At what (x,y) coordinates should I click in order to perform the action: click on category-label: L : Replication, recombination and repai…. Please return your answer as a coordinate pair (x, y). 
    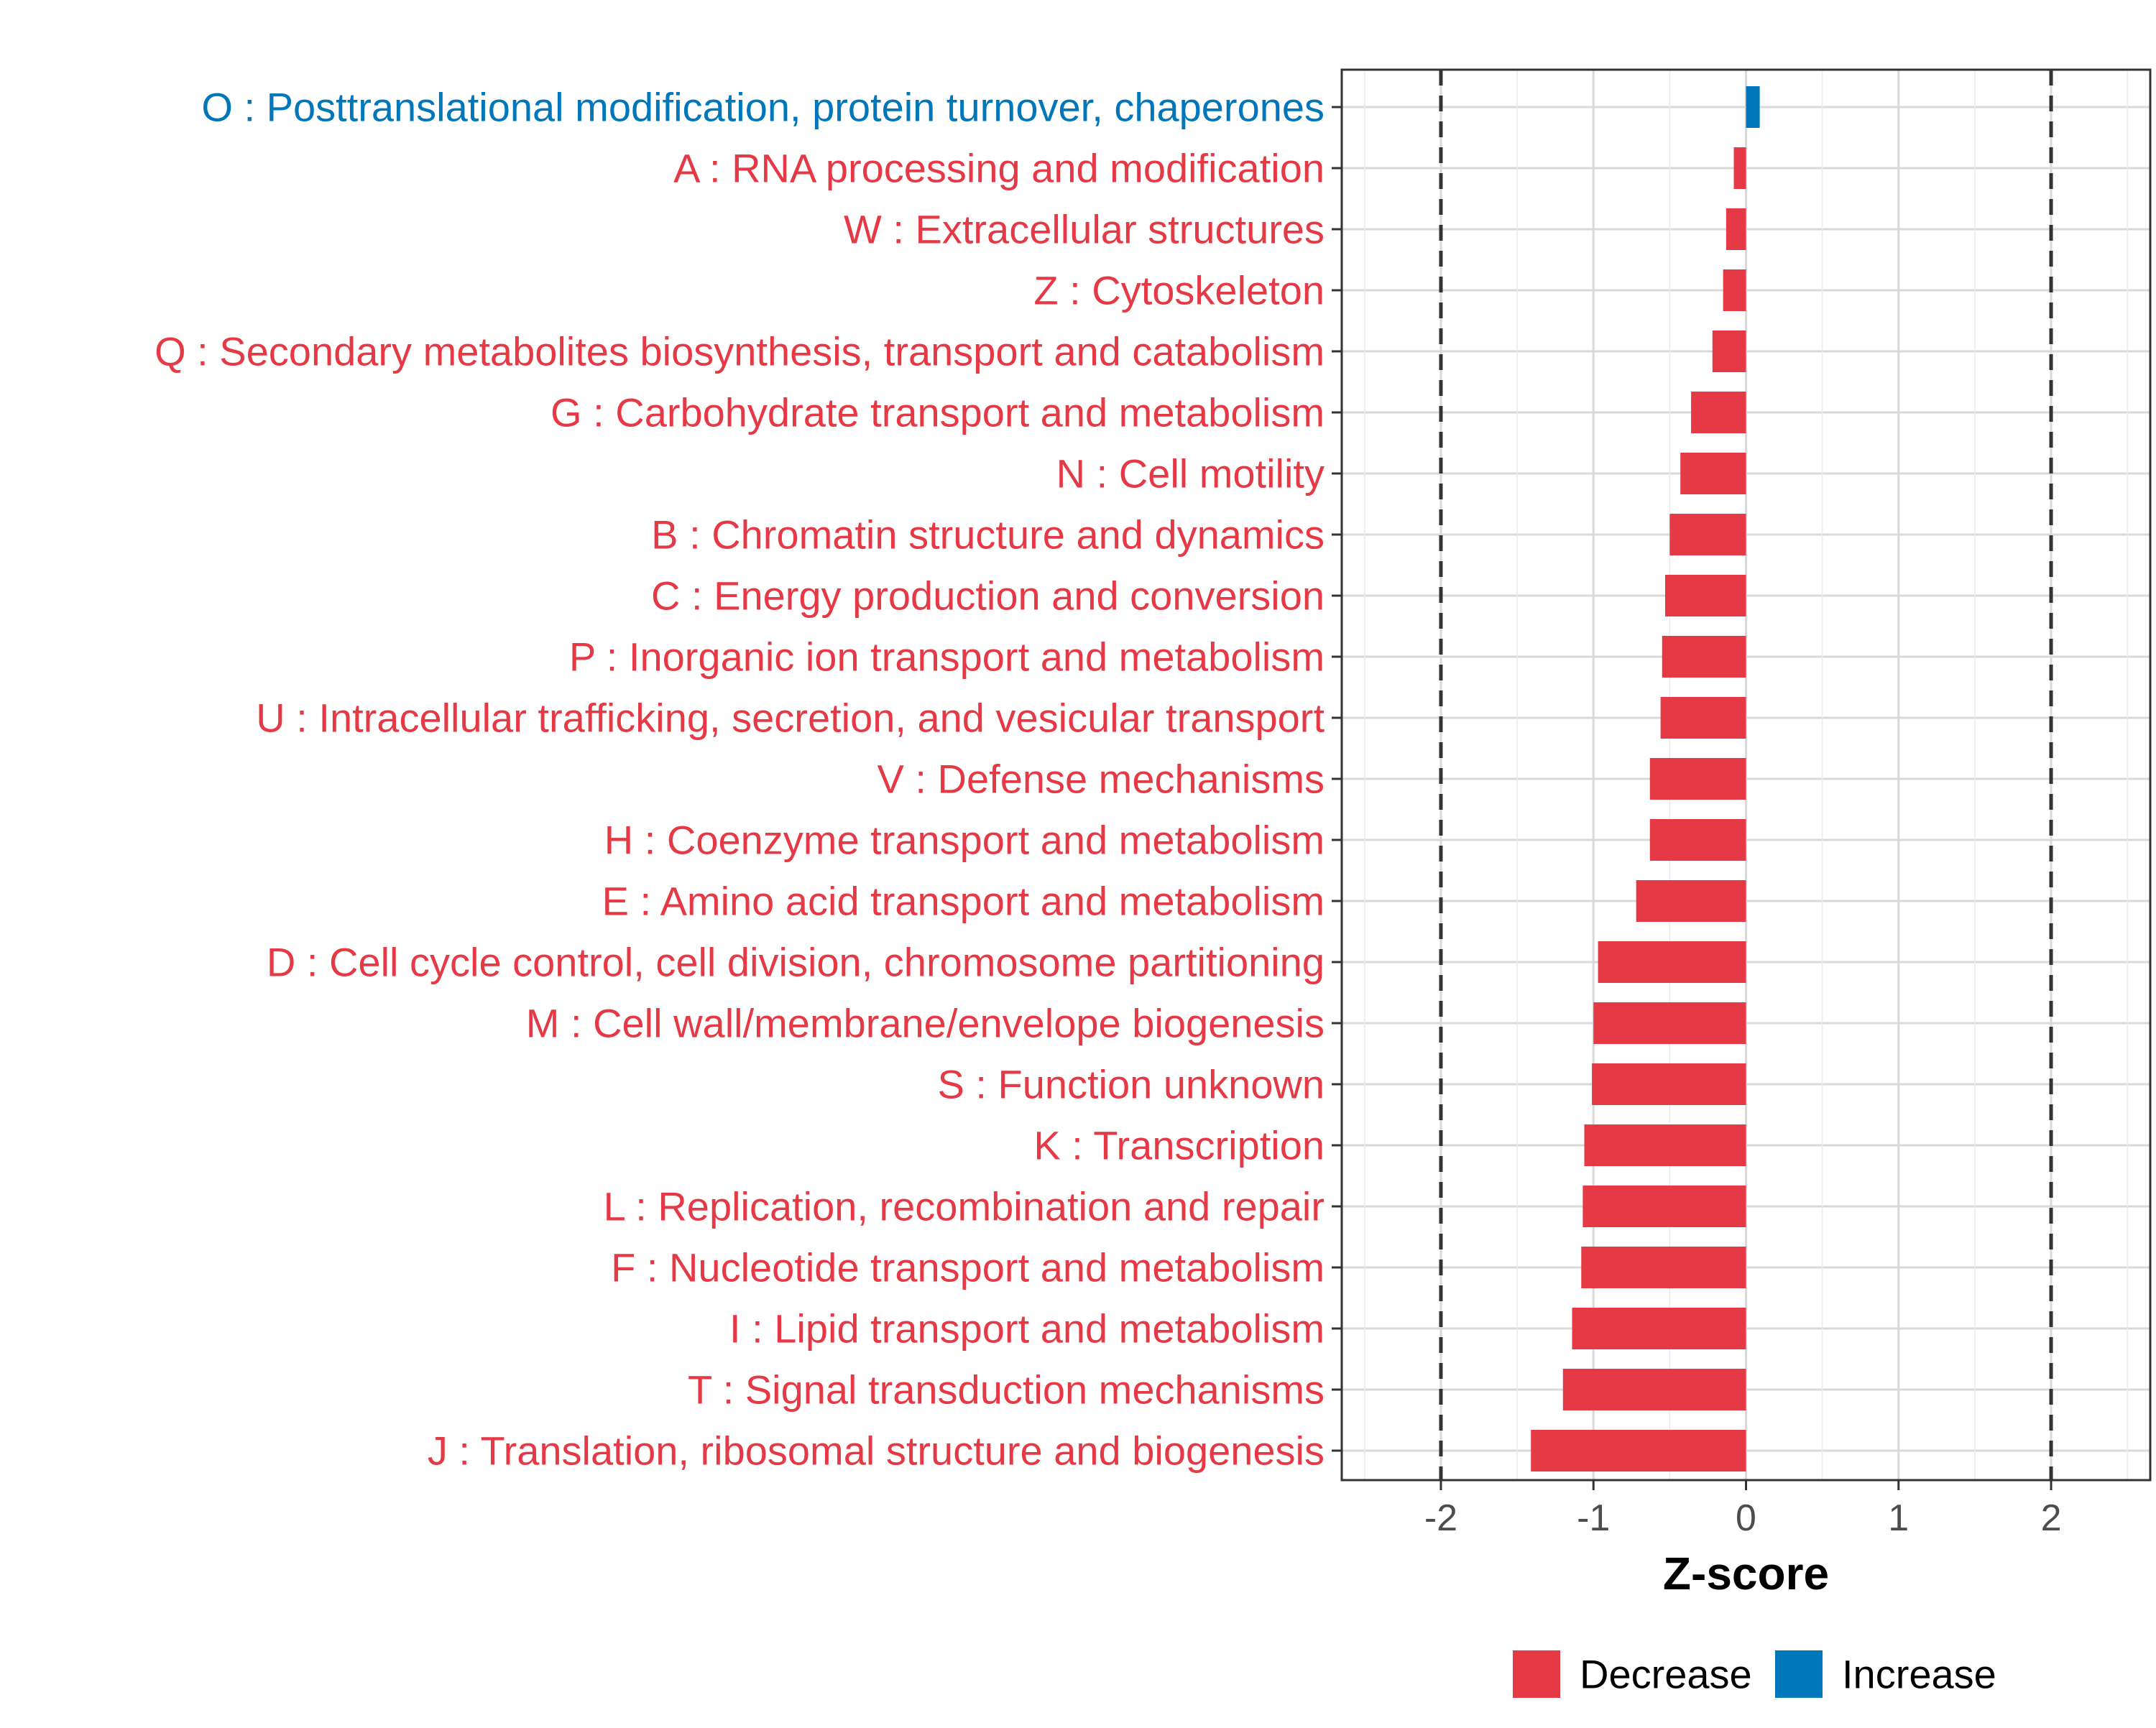
    Looking at the image, I should click on (964, 1207).